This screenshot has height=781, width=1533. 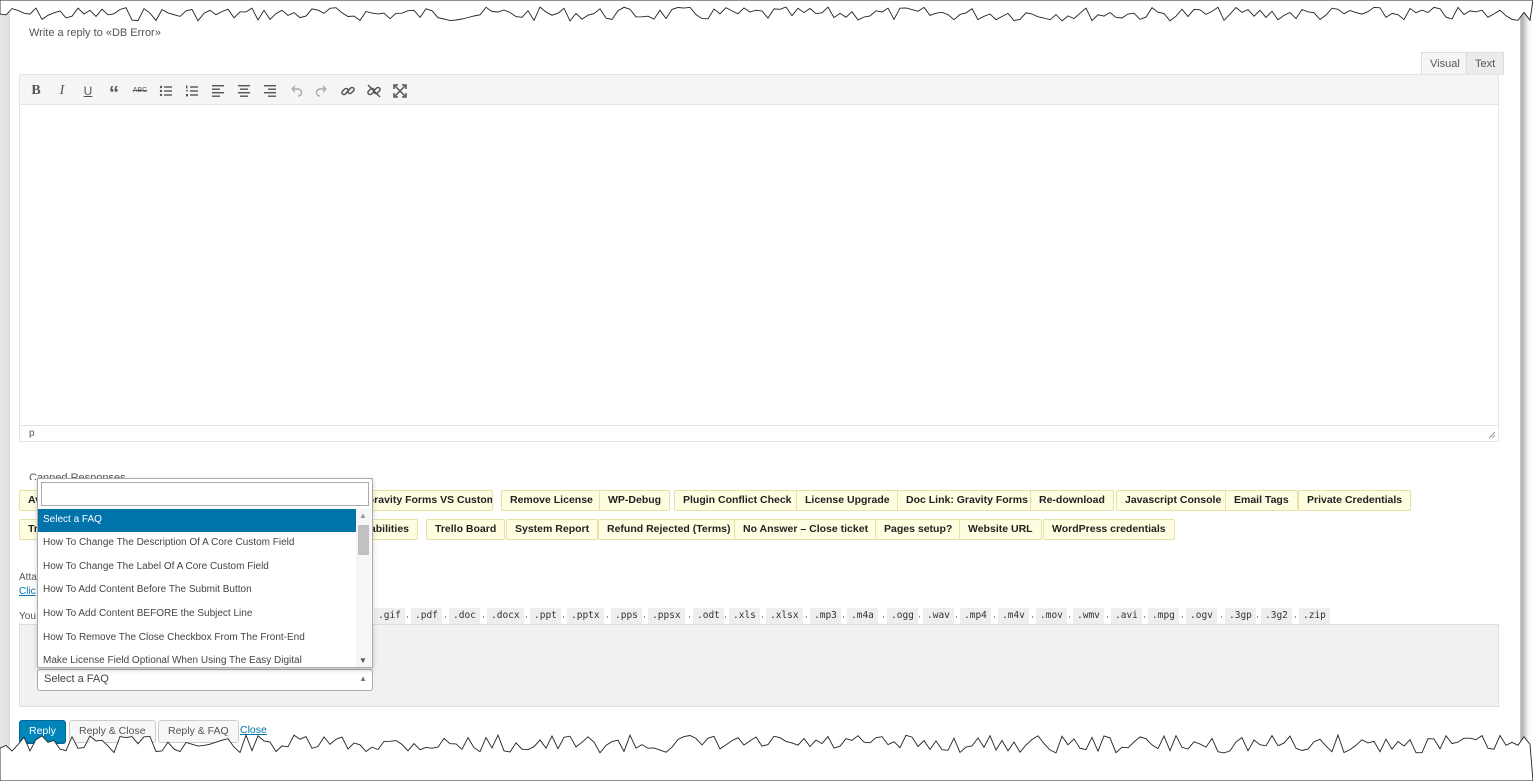 What do you see at coordinates (918, 529) in the screenshot?
I see `canned-response-chip: Pages setup?` at bounding box center [918, 529].